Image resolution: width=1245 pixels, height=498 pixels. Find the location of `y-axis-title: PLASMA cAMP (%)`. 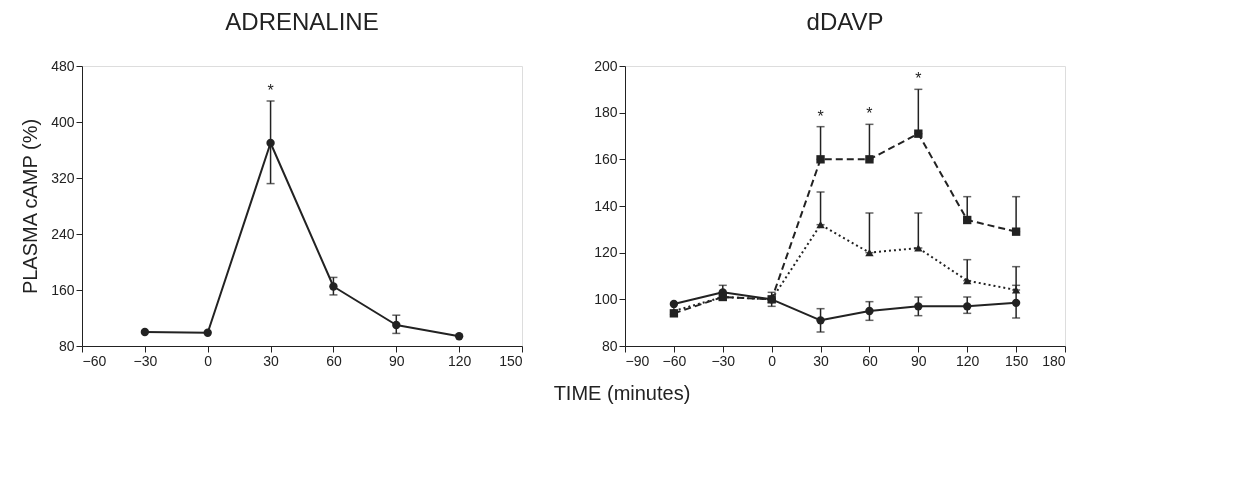

y-axis-title: PLASMA cAMP (%) is located at coordinates (30, 206).